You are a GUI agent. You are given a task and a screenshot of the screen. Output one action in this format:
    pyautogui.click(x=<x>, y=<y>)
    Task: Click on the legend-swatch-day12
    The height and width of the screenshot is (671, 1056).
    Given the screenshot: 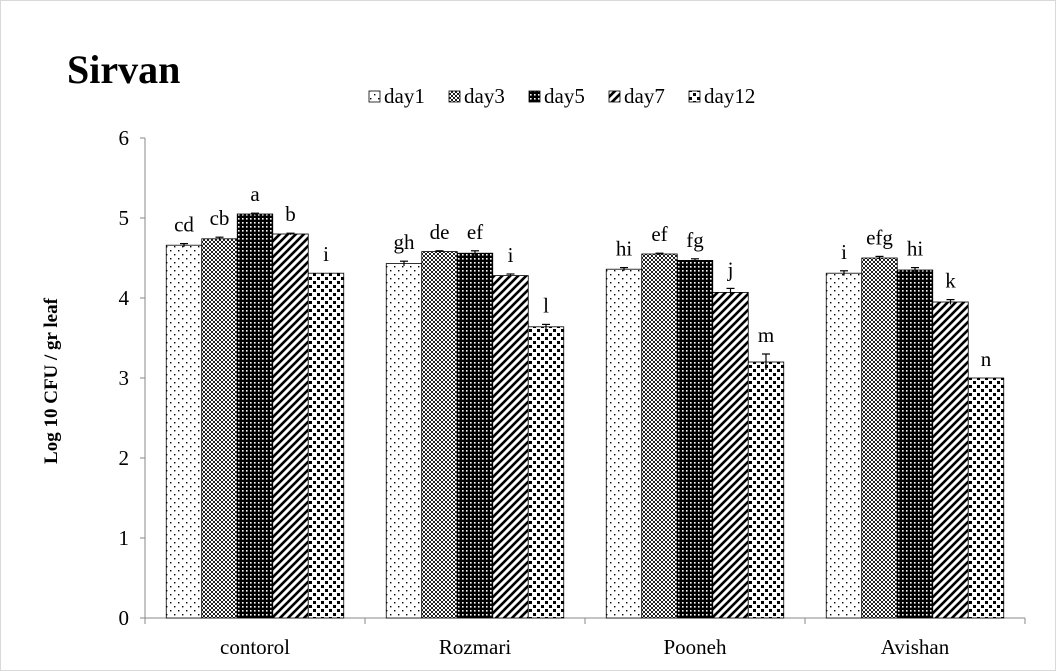 What is the action you would take?
    pyautogui.click(x=694, y=96)
    